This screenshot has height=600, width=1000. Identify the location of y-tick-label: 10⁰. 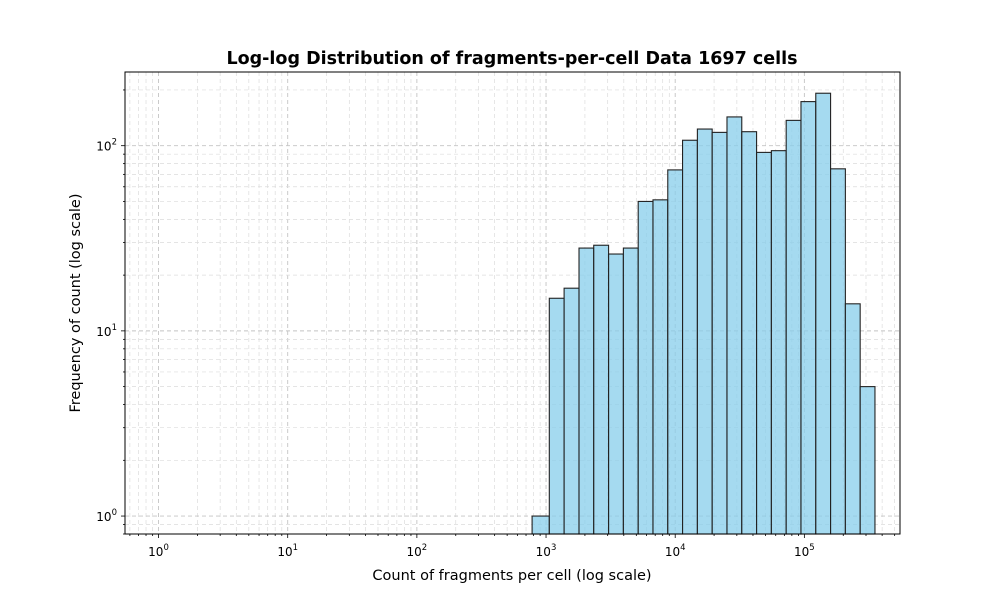
(106, 516).